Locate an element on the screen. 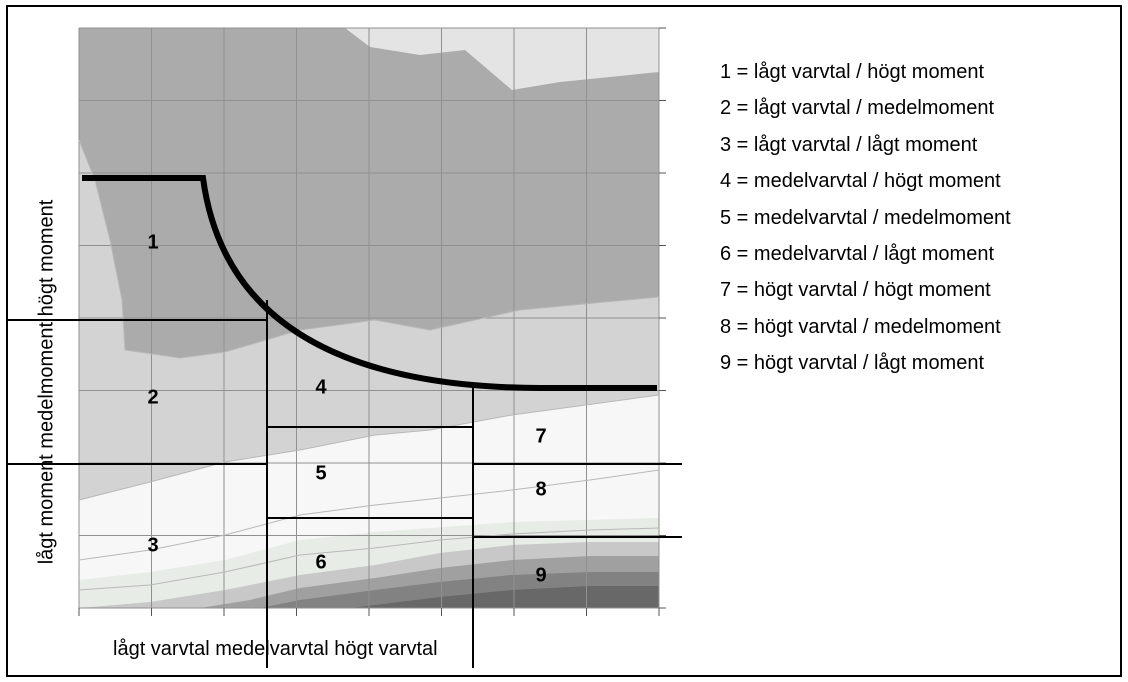  legend-item: 9 = högt varvtal / lågt moment is located at coordinates (852, 363).